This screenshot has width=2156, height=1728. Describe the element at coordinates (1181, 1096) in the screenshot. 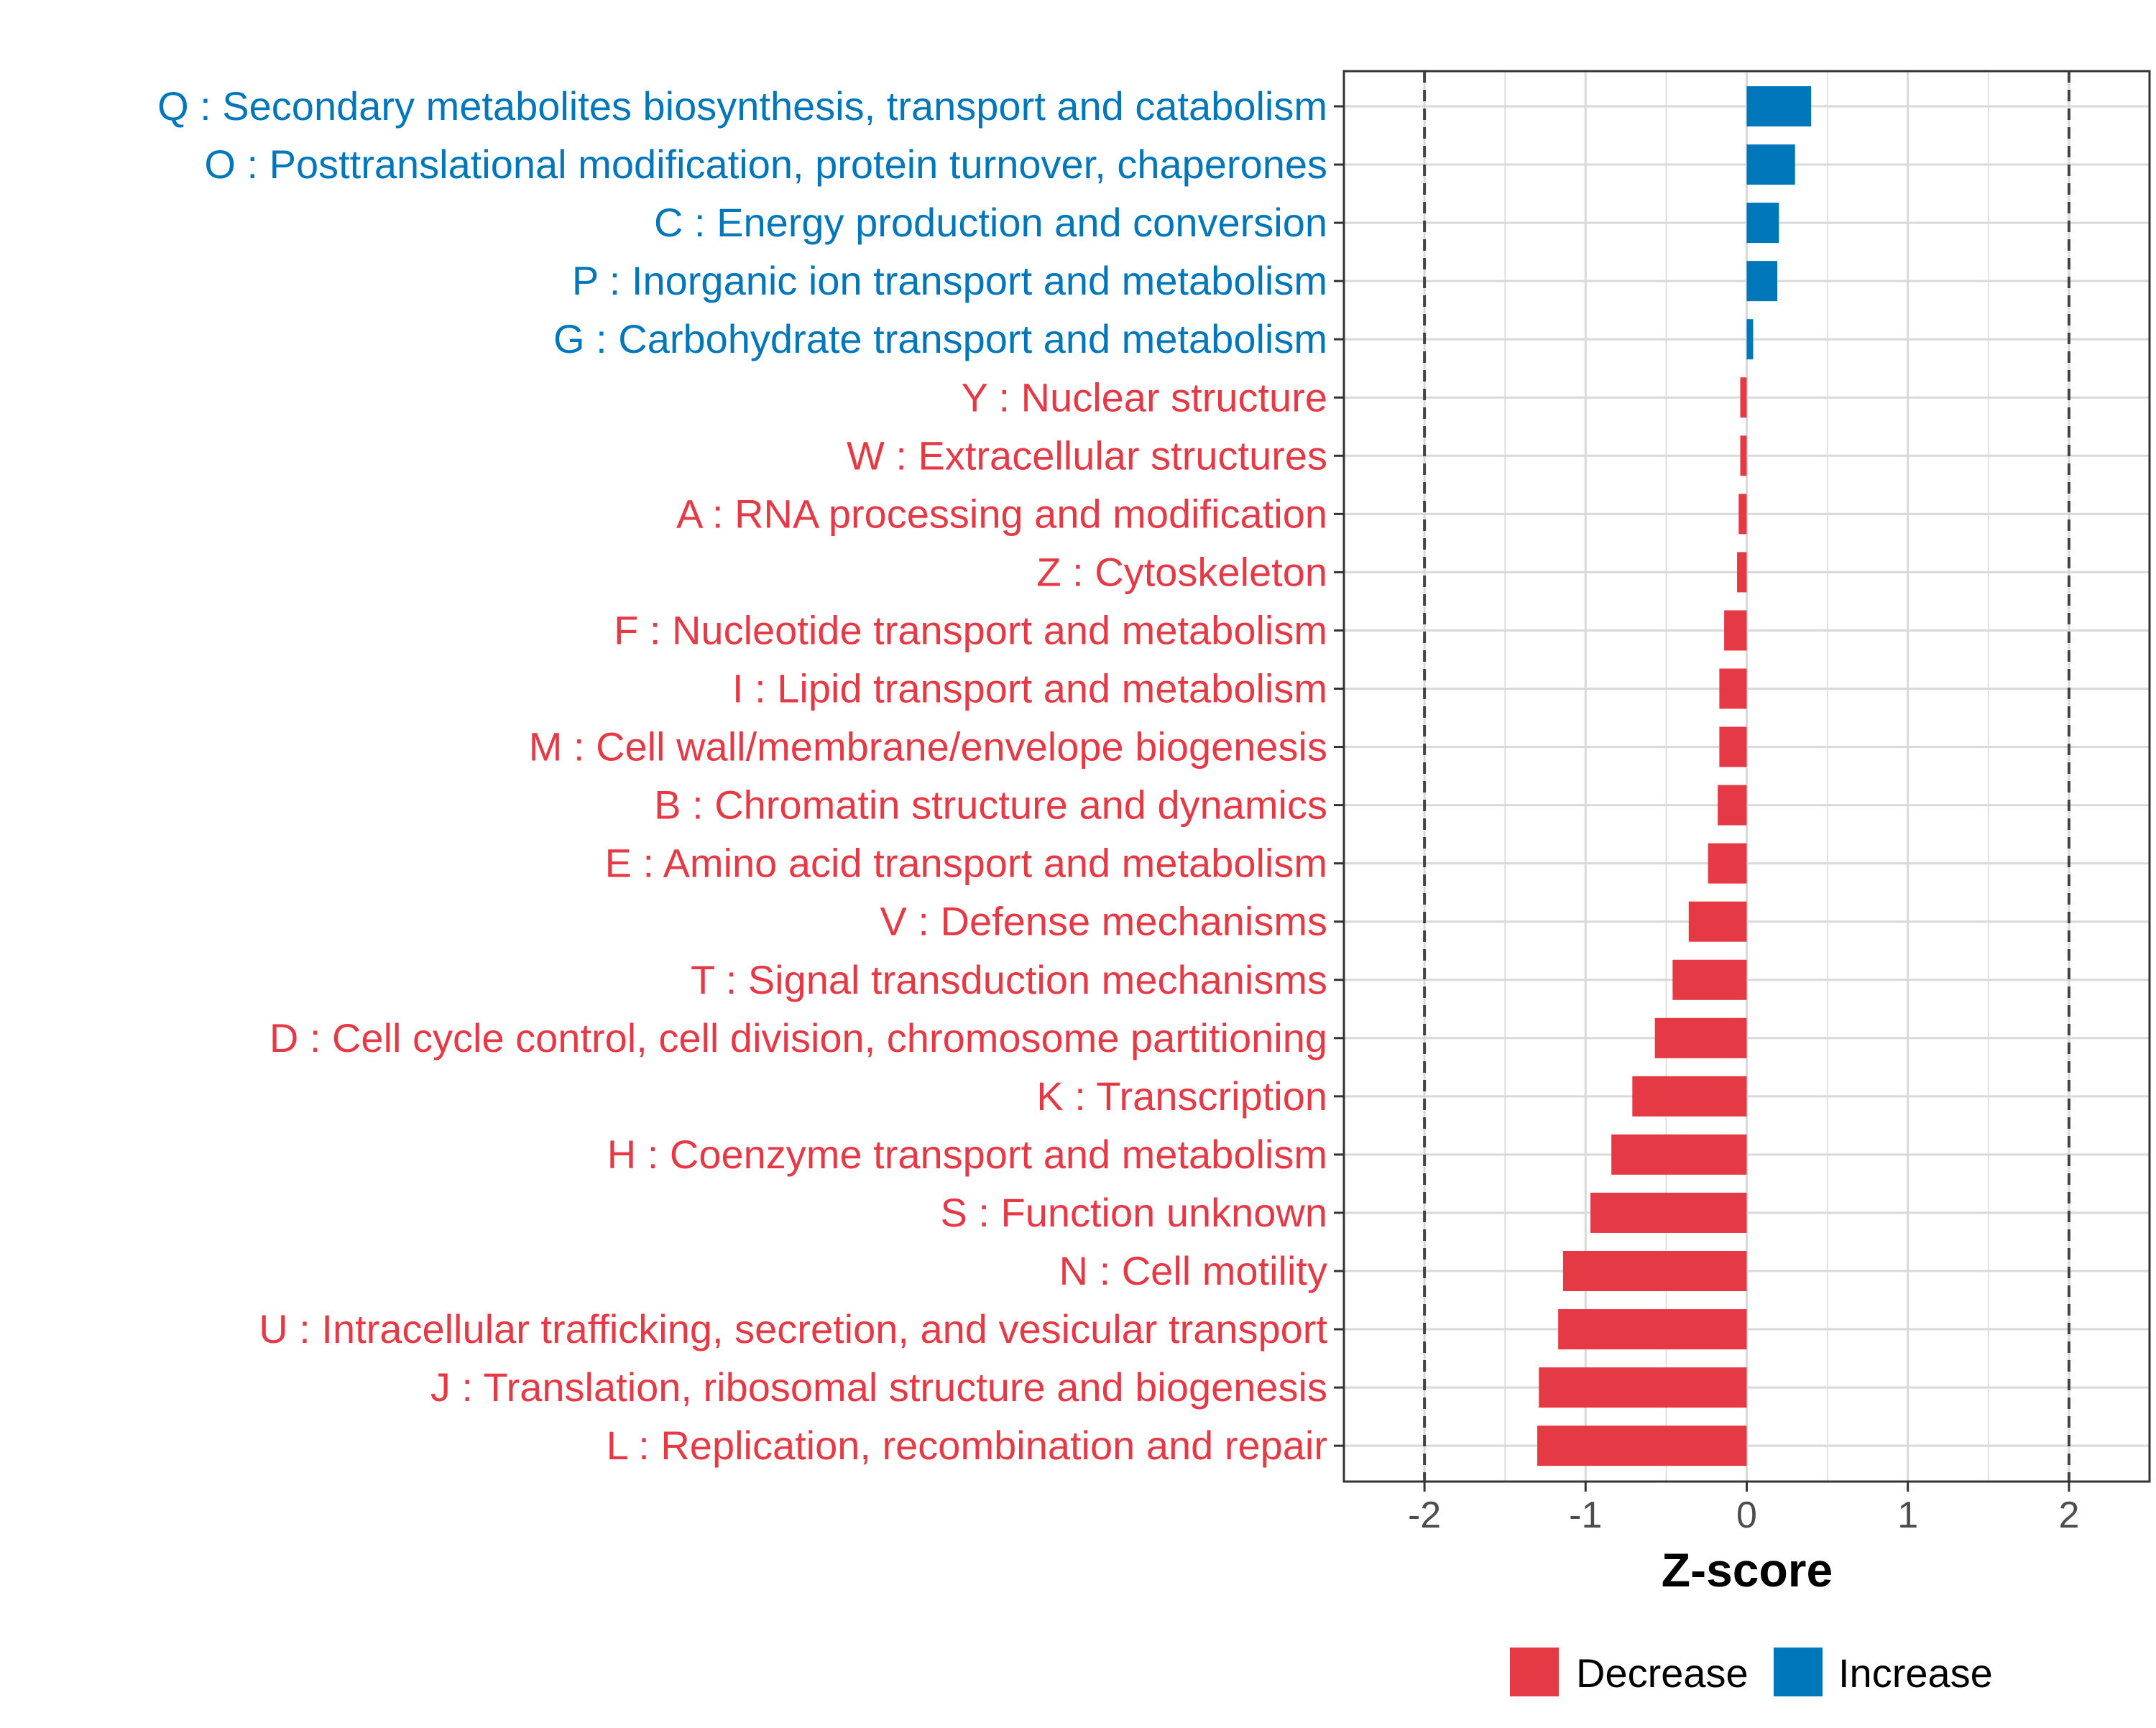

I see `category-label: K : Transcription` at that location.